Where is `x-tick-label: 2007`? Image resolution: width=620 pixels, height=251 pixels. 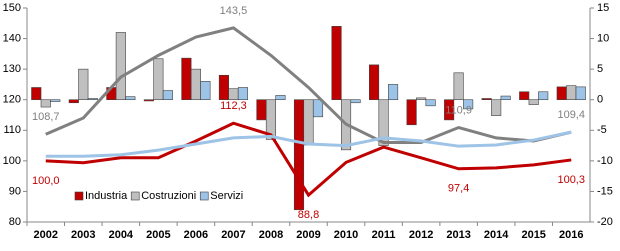 x-tick-label: 2007 is located at coordinates (233, 235).